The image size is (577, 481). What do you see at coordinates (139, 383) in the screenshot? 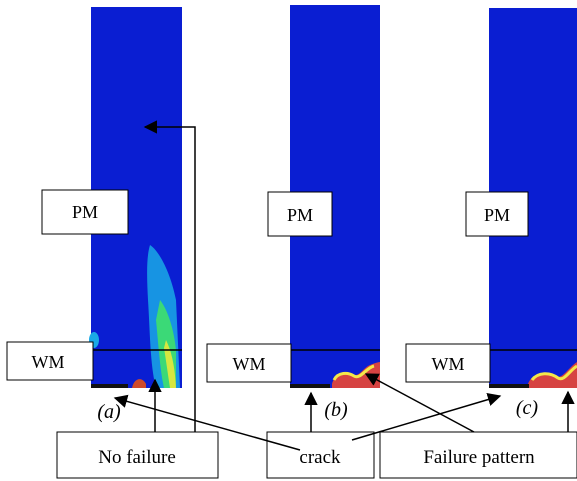
I see `panel-a-root-hotspot` at bounding box center [139, 383].